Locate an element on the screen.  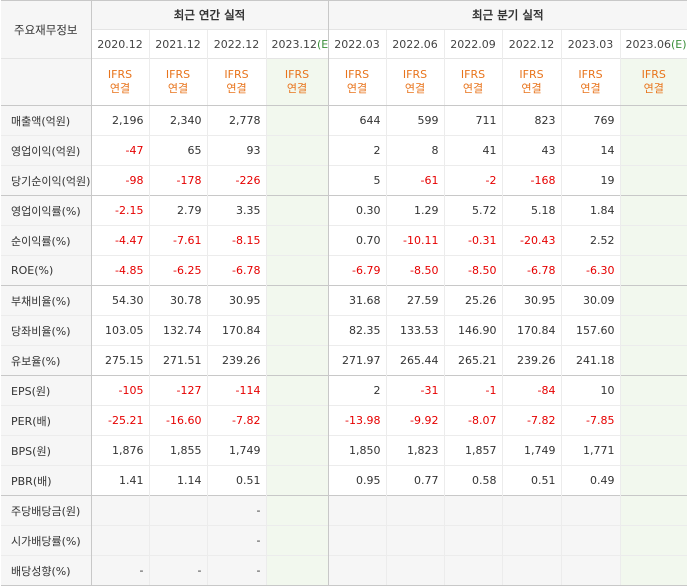
table-cell: -2.15 is located at coordinates (119, 210).